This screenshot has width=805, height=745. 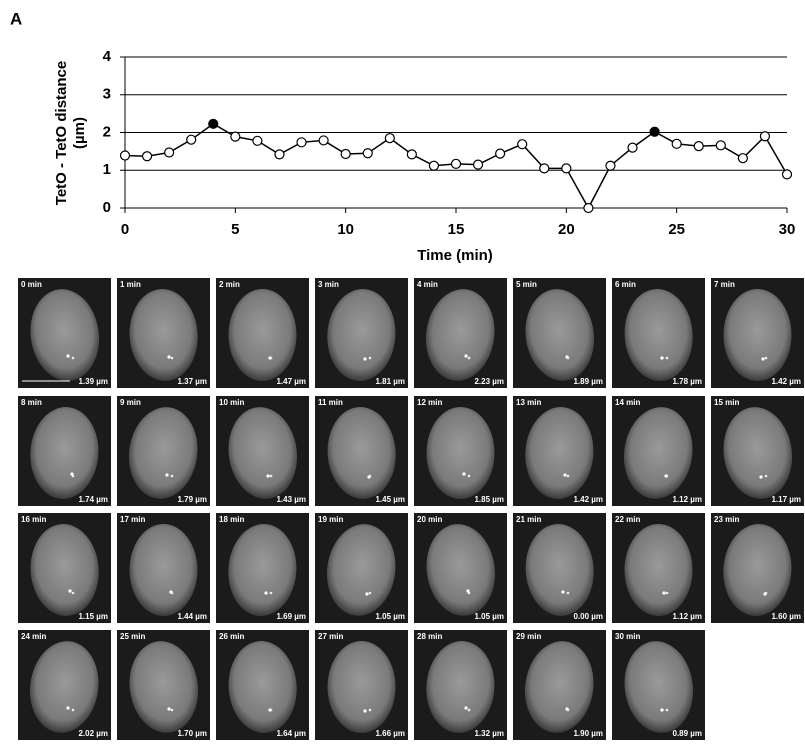 What do you see at coordinates (107, 169) in the screenshot?
I see `y-tick-label: 1` at bounding box center [107, 169].